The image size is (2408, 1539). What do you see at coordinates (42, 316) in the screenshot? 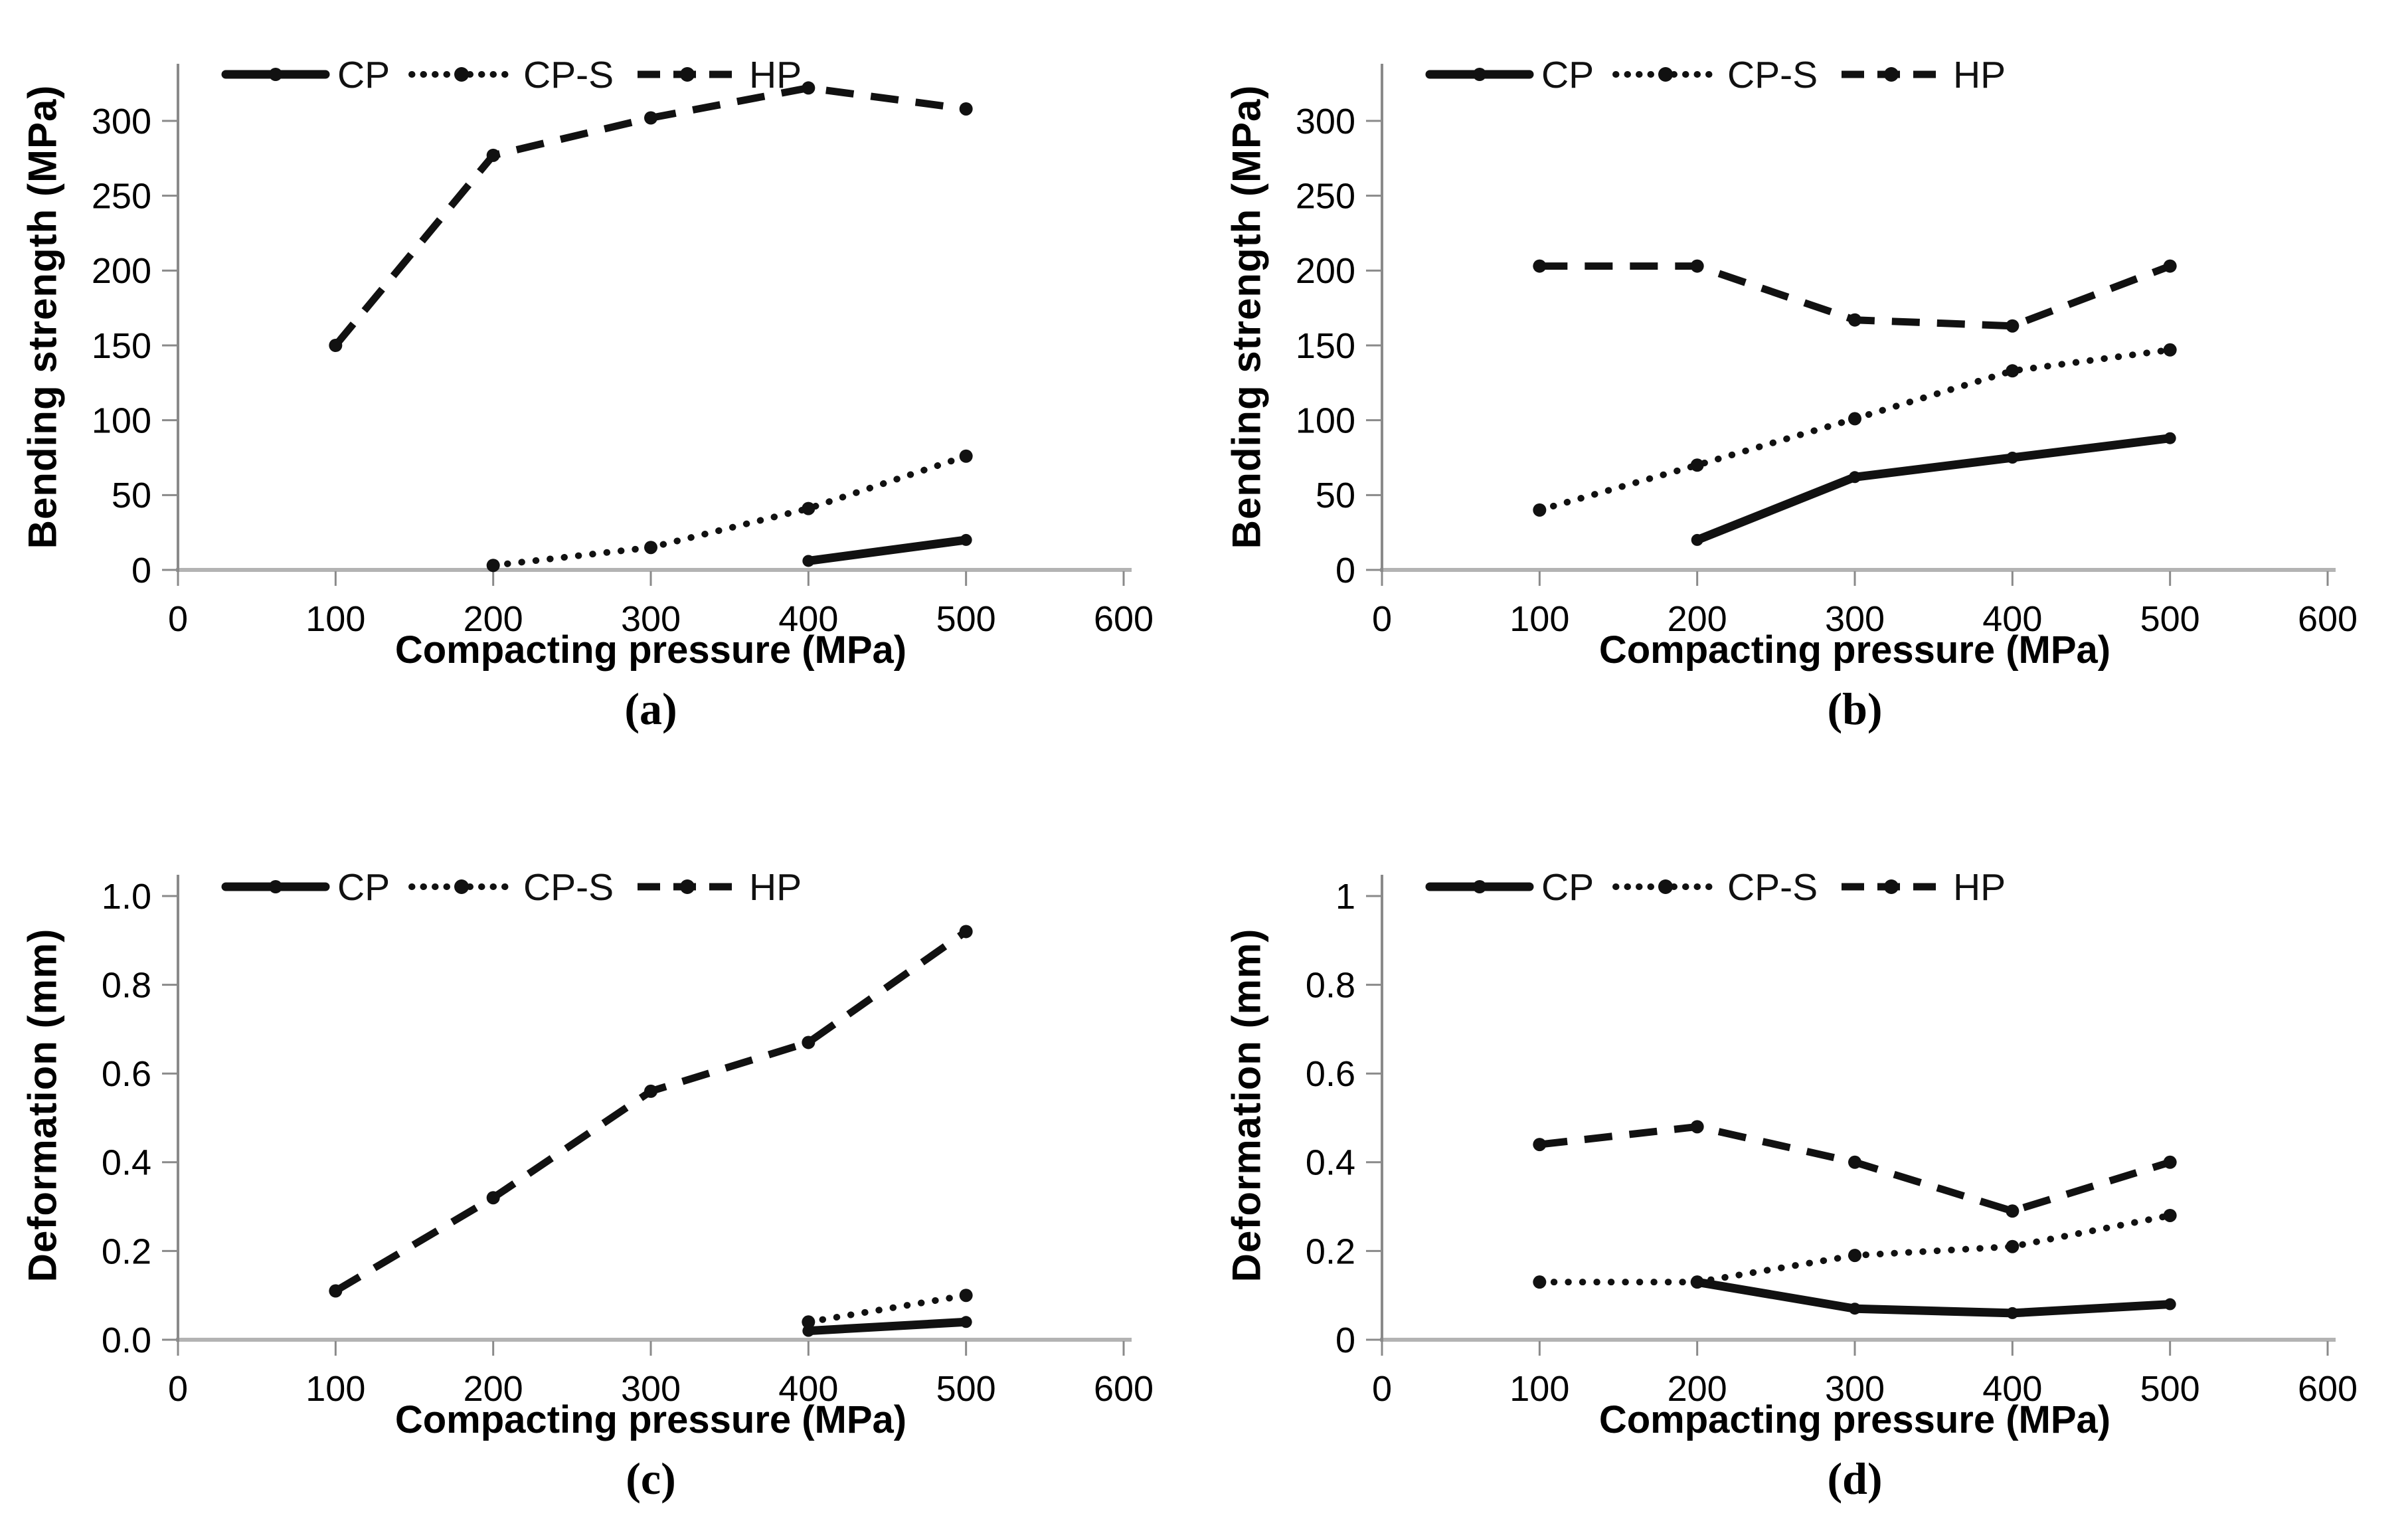
I see `y-axis-title-a: Bending strength (MPa)` at bounding box center [42, 316].